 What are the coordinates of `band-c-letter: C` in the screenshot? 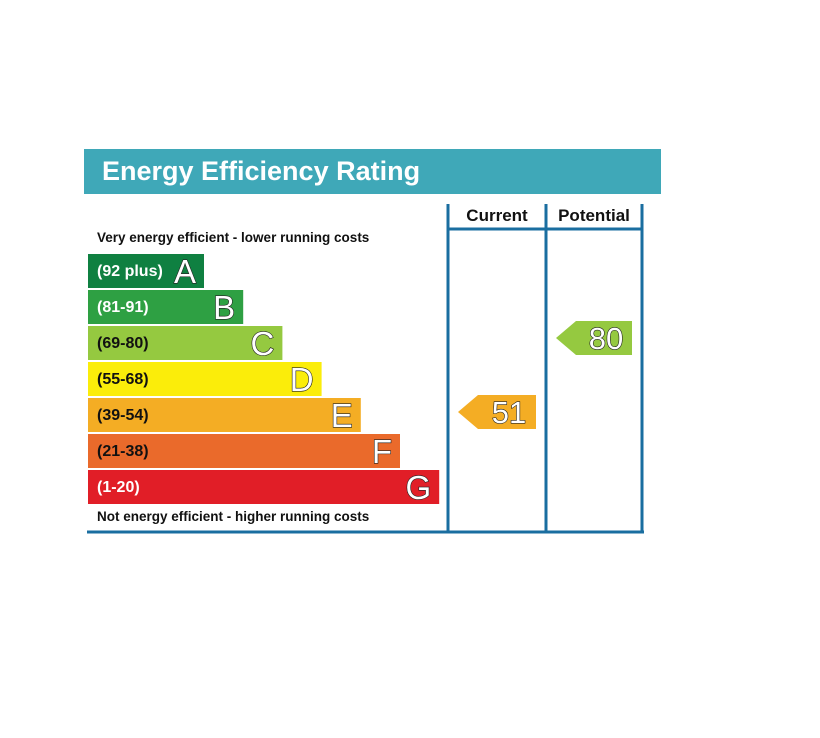 It's located at (263, 343).